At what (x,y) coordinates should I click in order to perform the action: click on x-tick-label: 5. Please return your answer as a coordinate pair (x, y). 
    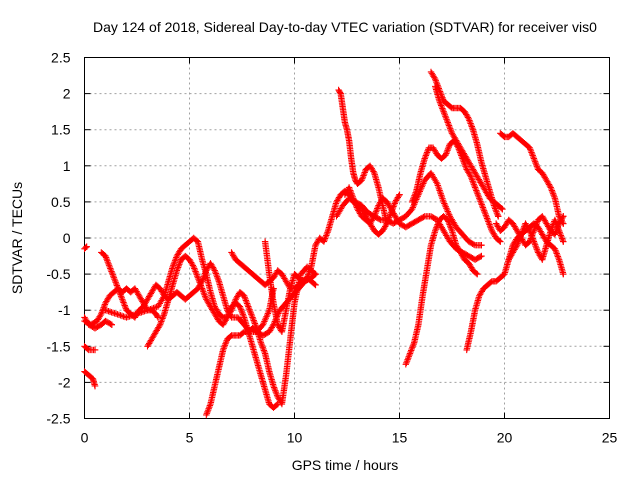
    Looking at the image, I should click on (190, 438).